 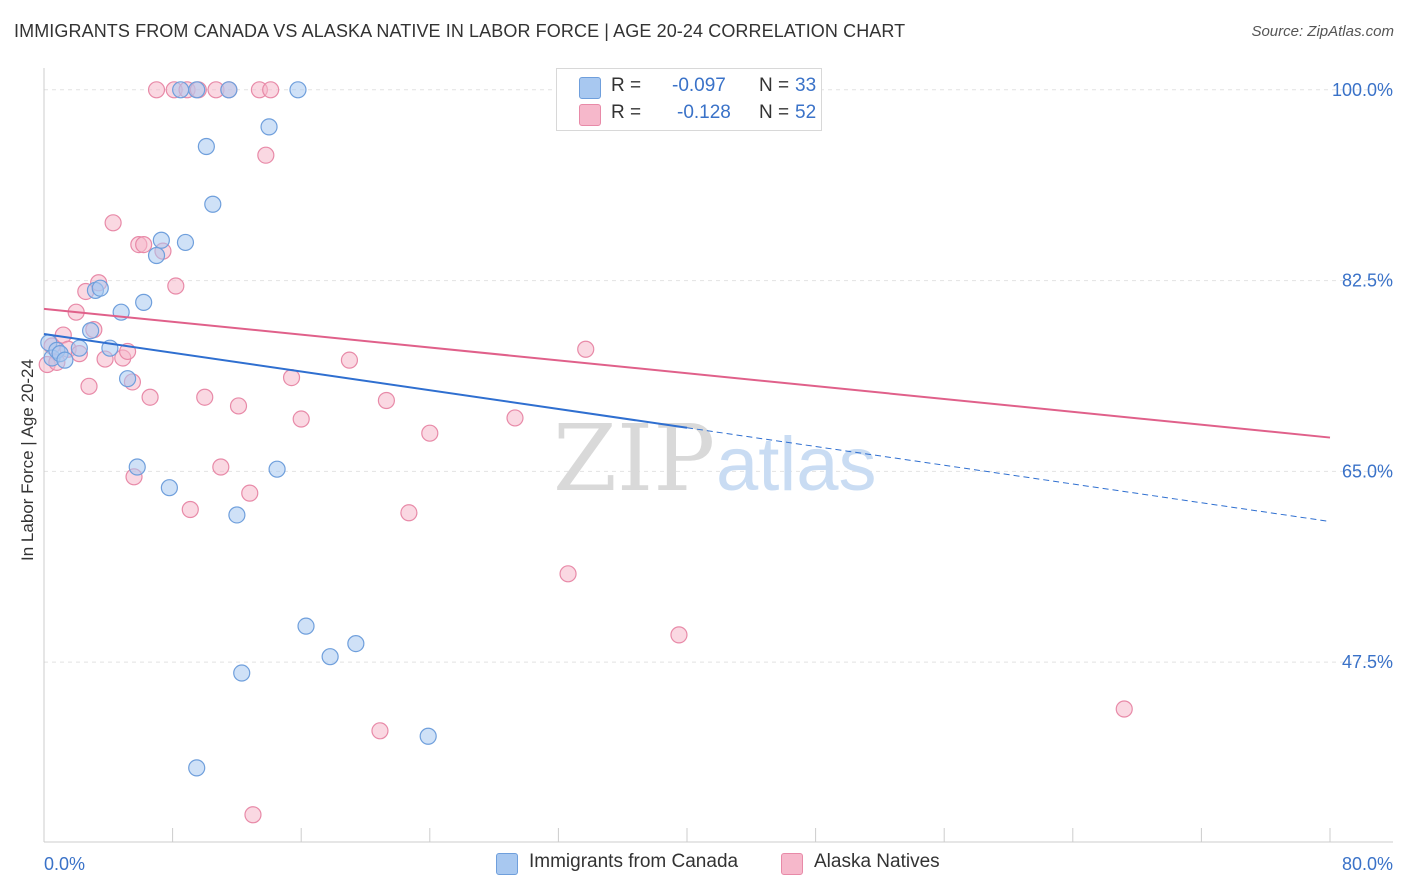 I want to click on x-tick-label: 0.0%, so click(x=64, y=864).